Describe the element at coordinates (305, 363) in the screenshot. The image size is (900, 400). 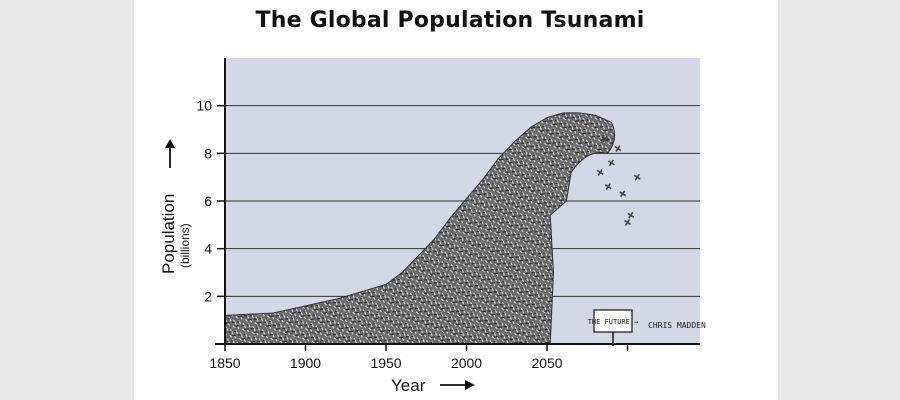
I see `x-tick-label: 1900` at that location.